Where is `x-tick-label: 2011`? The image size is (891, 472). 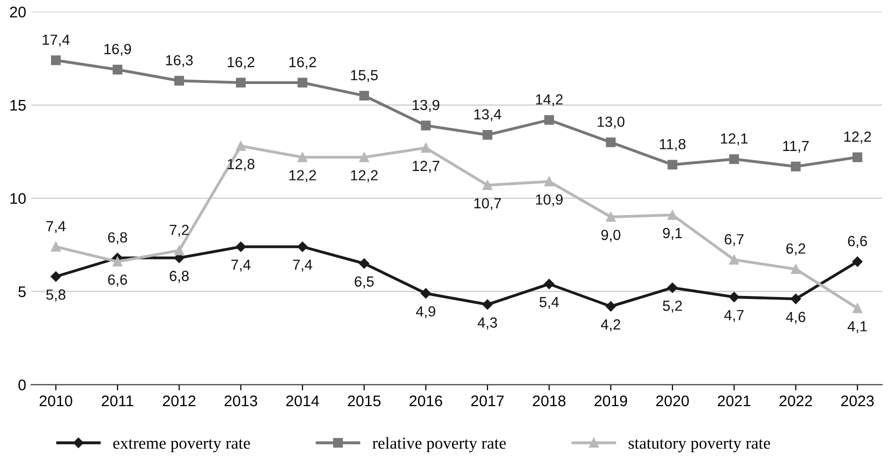
x-tick-label: 2011 is located at coordinates (118, 401).